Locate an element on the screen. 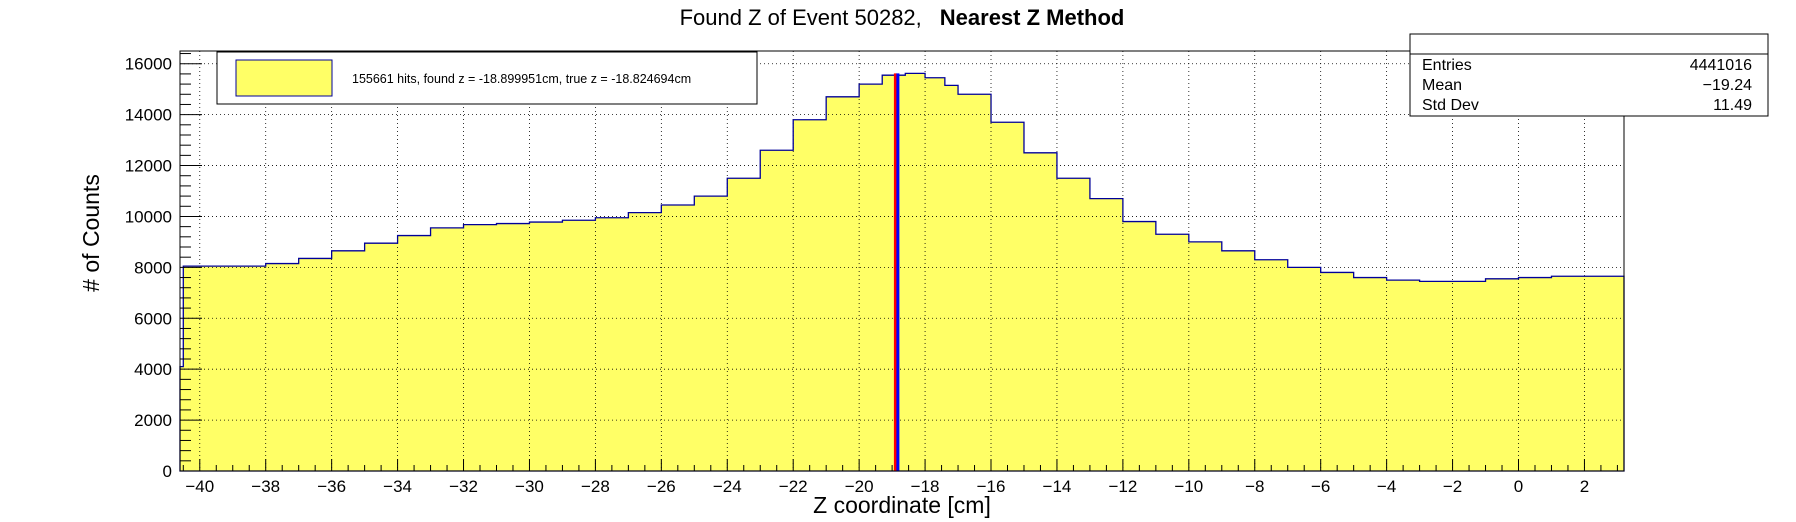  x-tick-label: −10 is located at coordinates (1188, 486).